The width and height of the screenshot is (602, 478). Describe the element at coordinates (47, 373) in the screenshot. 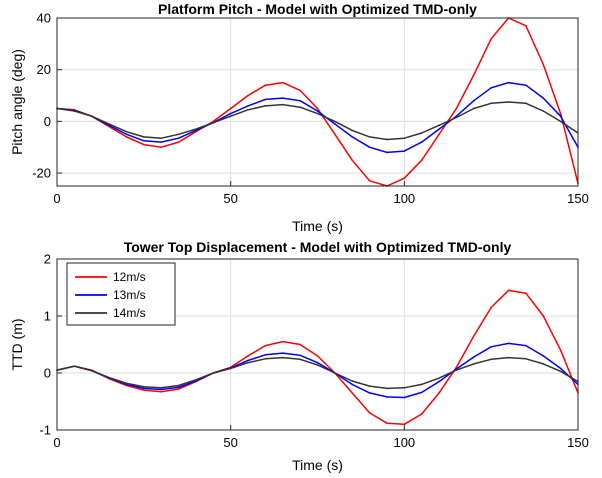

I see `y-tick-label: 0` at that location.